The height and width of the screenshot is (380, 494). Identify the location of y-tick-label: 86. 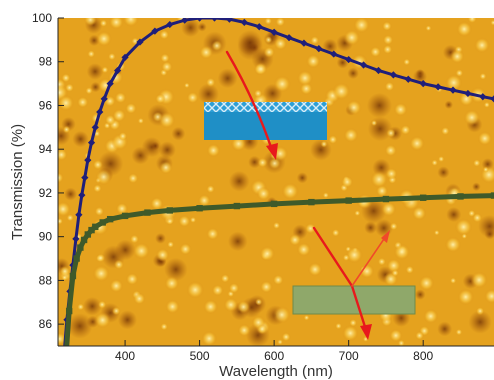
(46, 324).